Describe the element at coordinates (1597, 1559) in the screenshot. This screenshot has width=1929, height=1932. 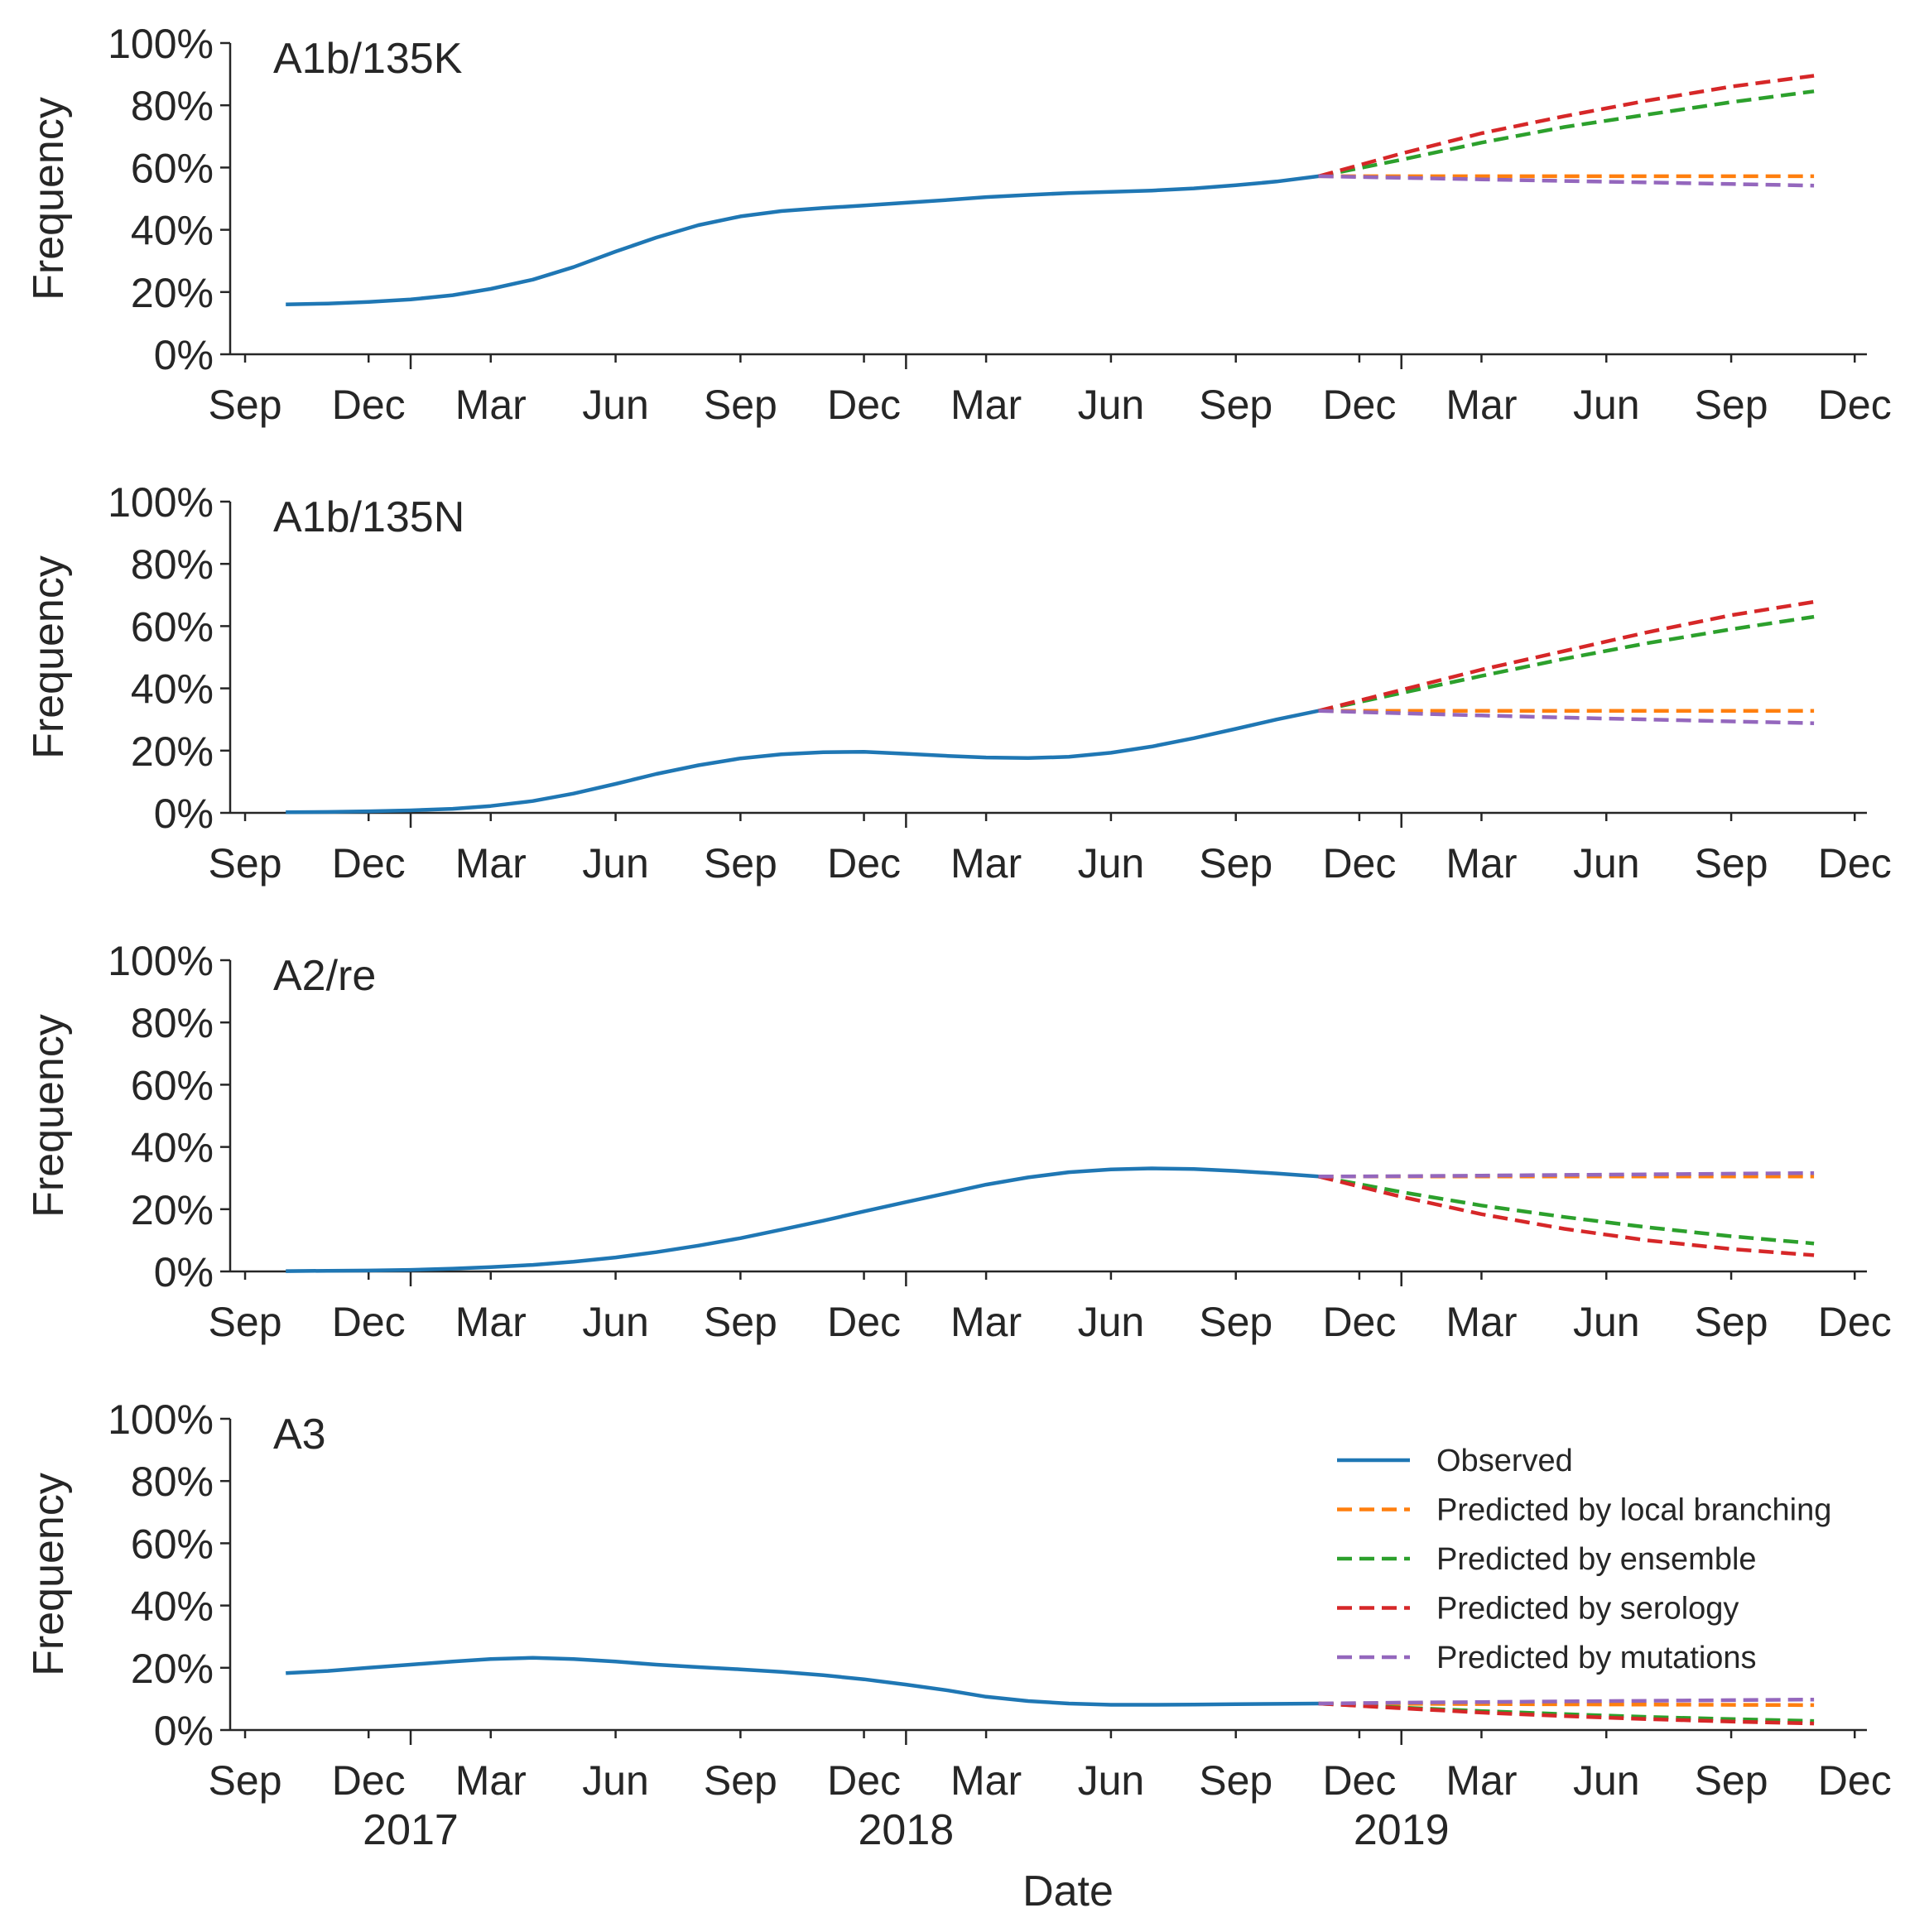
I see `legend-label: Predicted by ensemble` at that location.